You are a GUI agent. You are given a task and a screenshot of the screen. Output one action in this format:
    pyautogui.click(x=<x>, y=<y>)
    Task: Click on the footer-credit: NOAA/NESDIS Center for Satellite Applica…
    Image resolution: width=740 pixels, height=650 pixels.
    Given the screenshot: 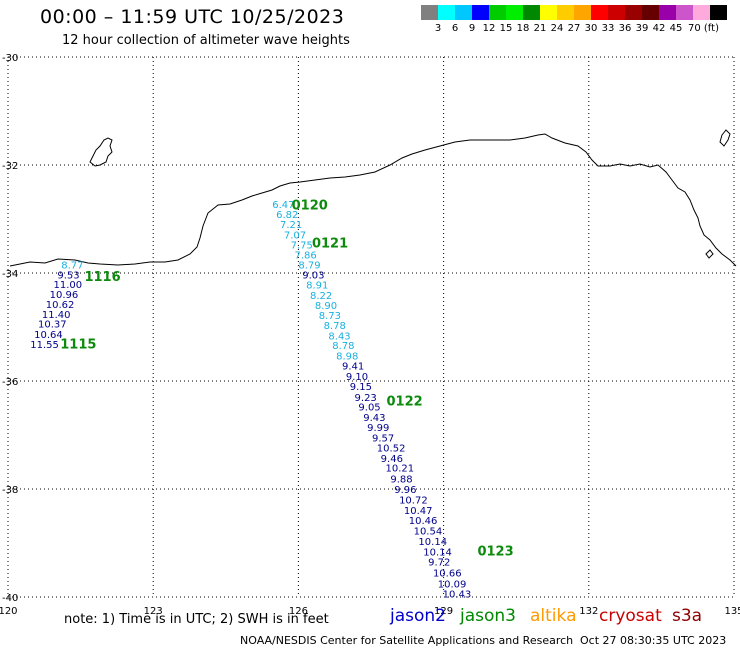 What is the action you would take?
    pyautogui.click(x=407, y=640)
    